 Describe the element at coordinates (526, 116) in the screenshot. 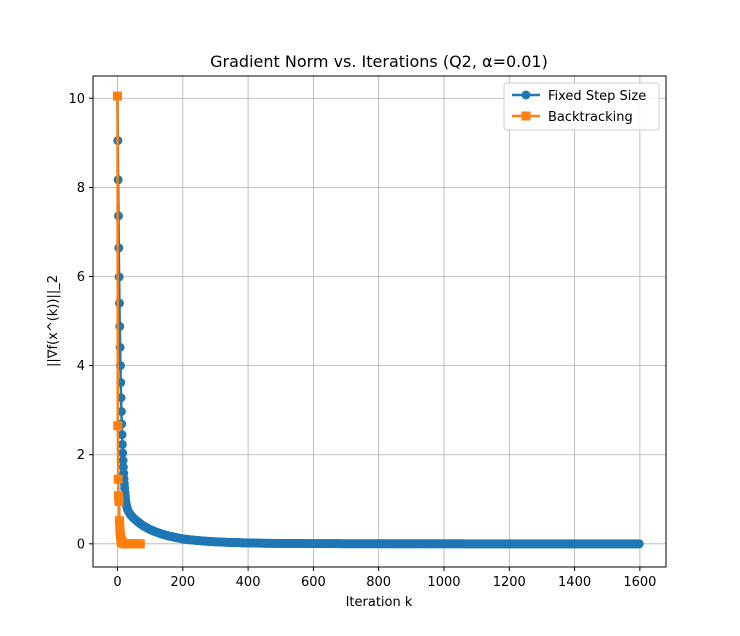

I see `legend-marker-backtracking` at that location.